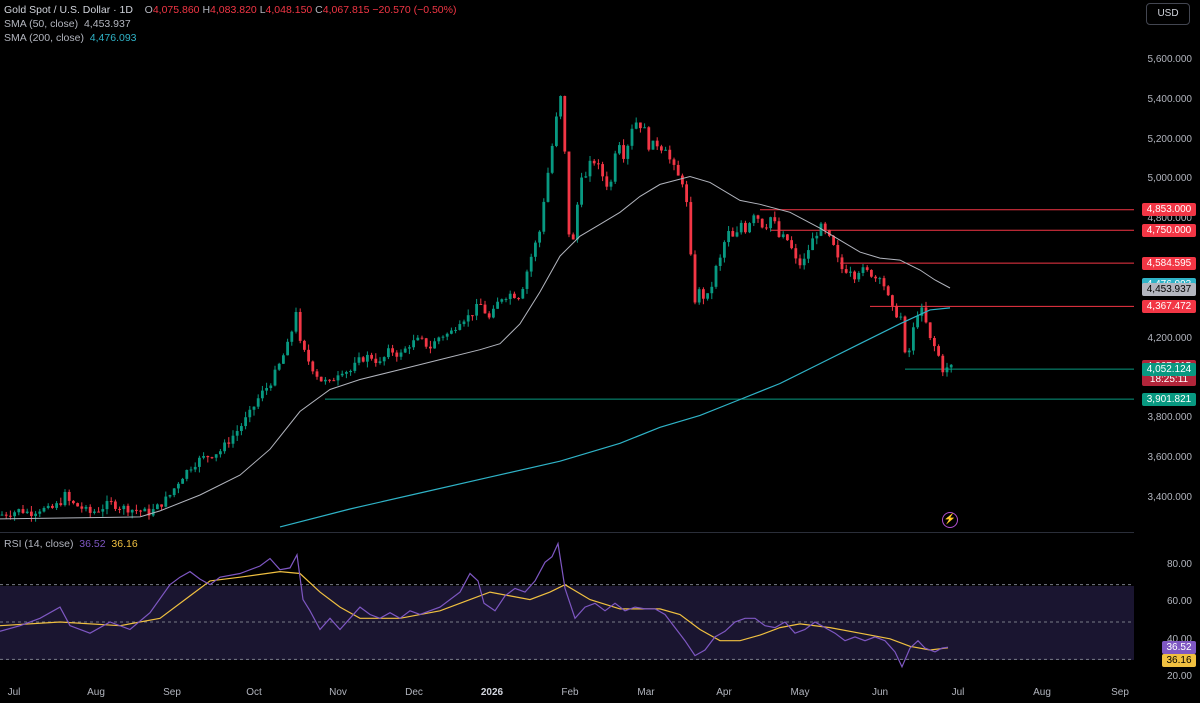 The image size is (1200, 703). What do you see at coordinates (67, 24) in the screenshot?
I see `sma50-legend: SMA (50, close) 4,453.937` at bounding box center [67, 24].